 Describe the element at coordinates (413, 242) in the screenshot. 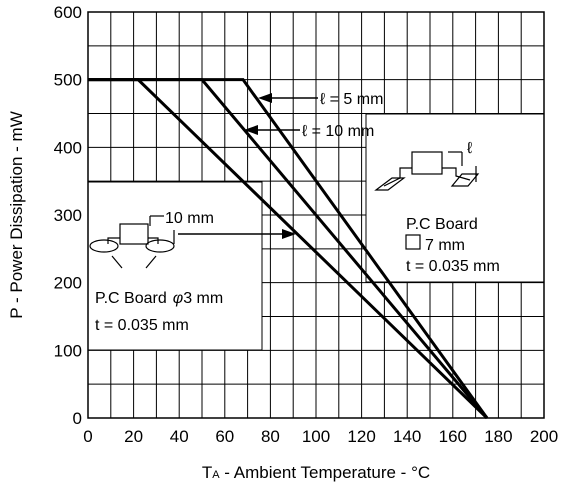

I see `square-symbol-icon` at that location.